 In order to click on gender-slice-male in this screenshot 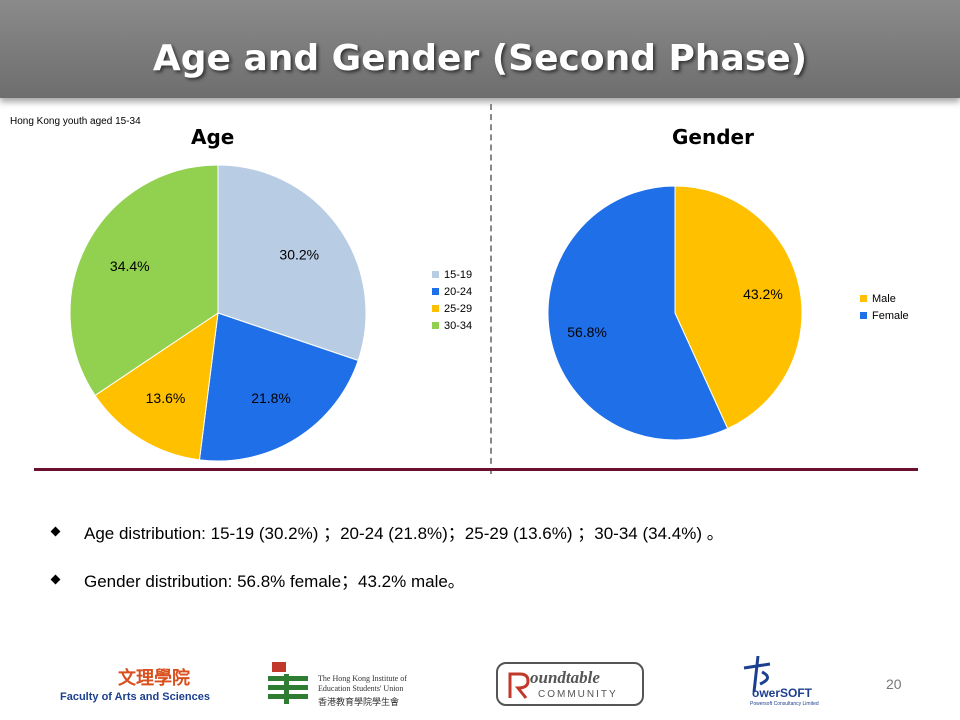, I will do `click(738, 307)`.